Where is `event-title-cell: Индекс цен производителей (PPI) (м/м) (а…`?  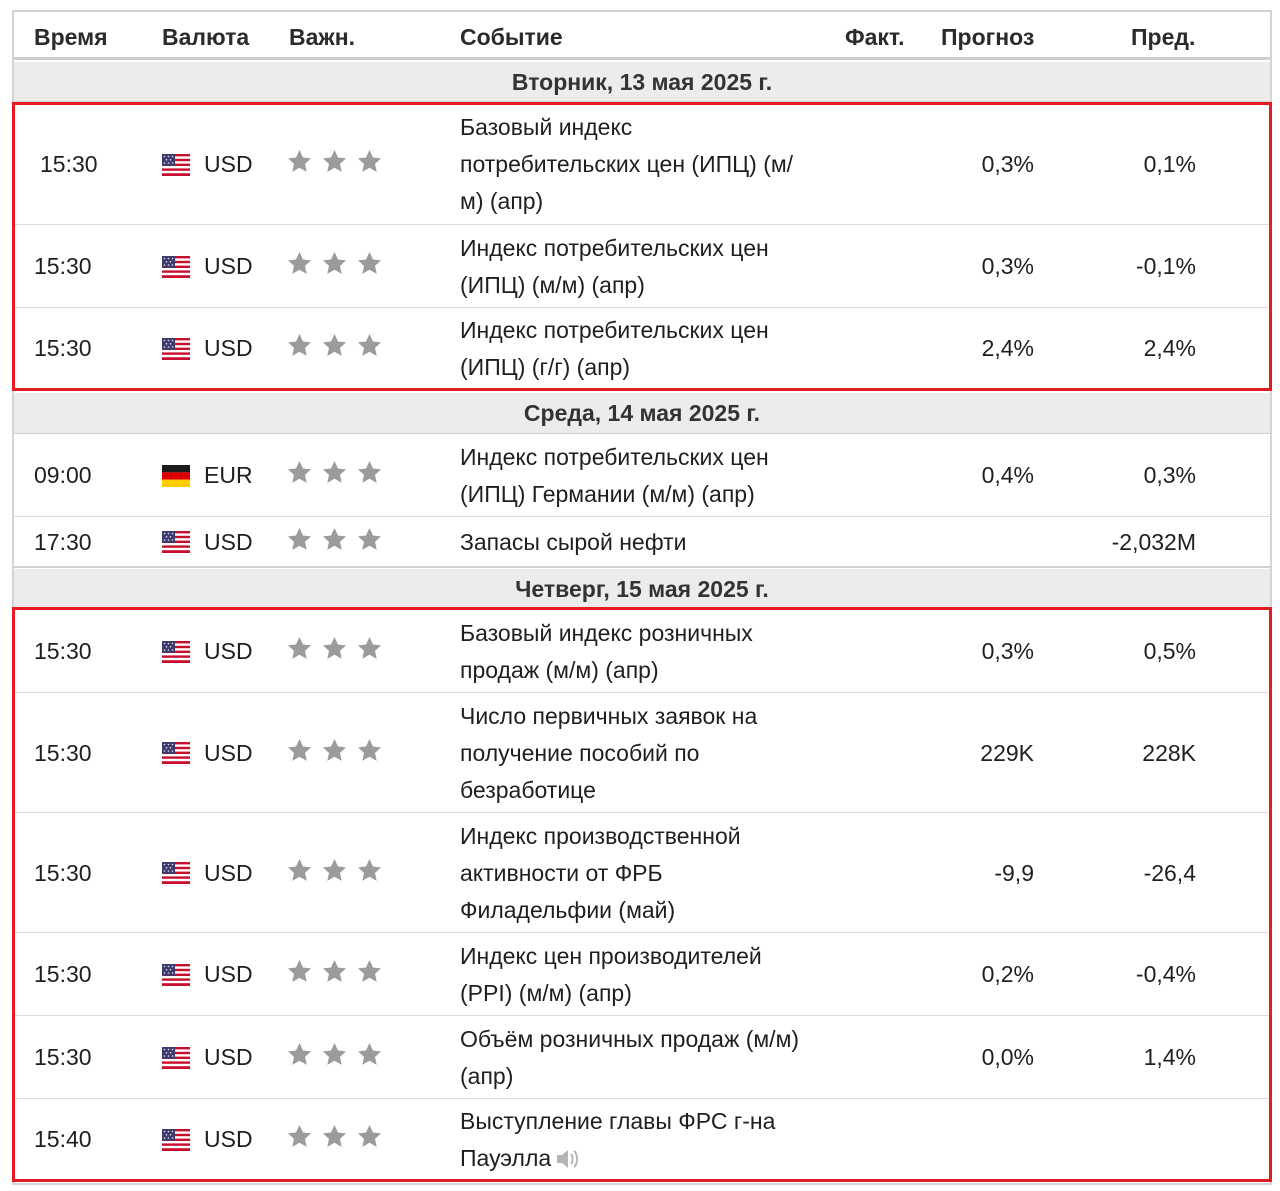 event-title-cell: Индекс цен производителей (PPI) (м/м) (а… is located at coordinates (635, 974).